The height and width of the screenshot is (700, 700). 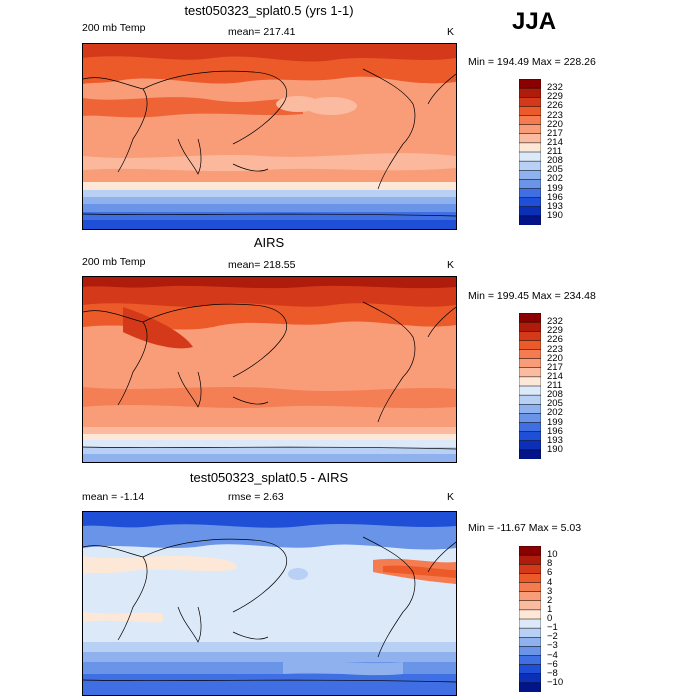 I want to click on panel3-colorbar-svg, so click(x=530, y=619).